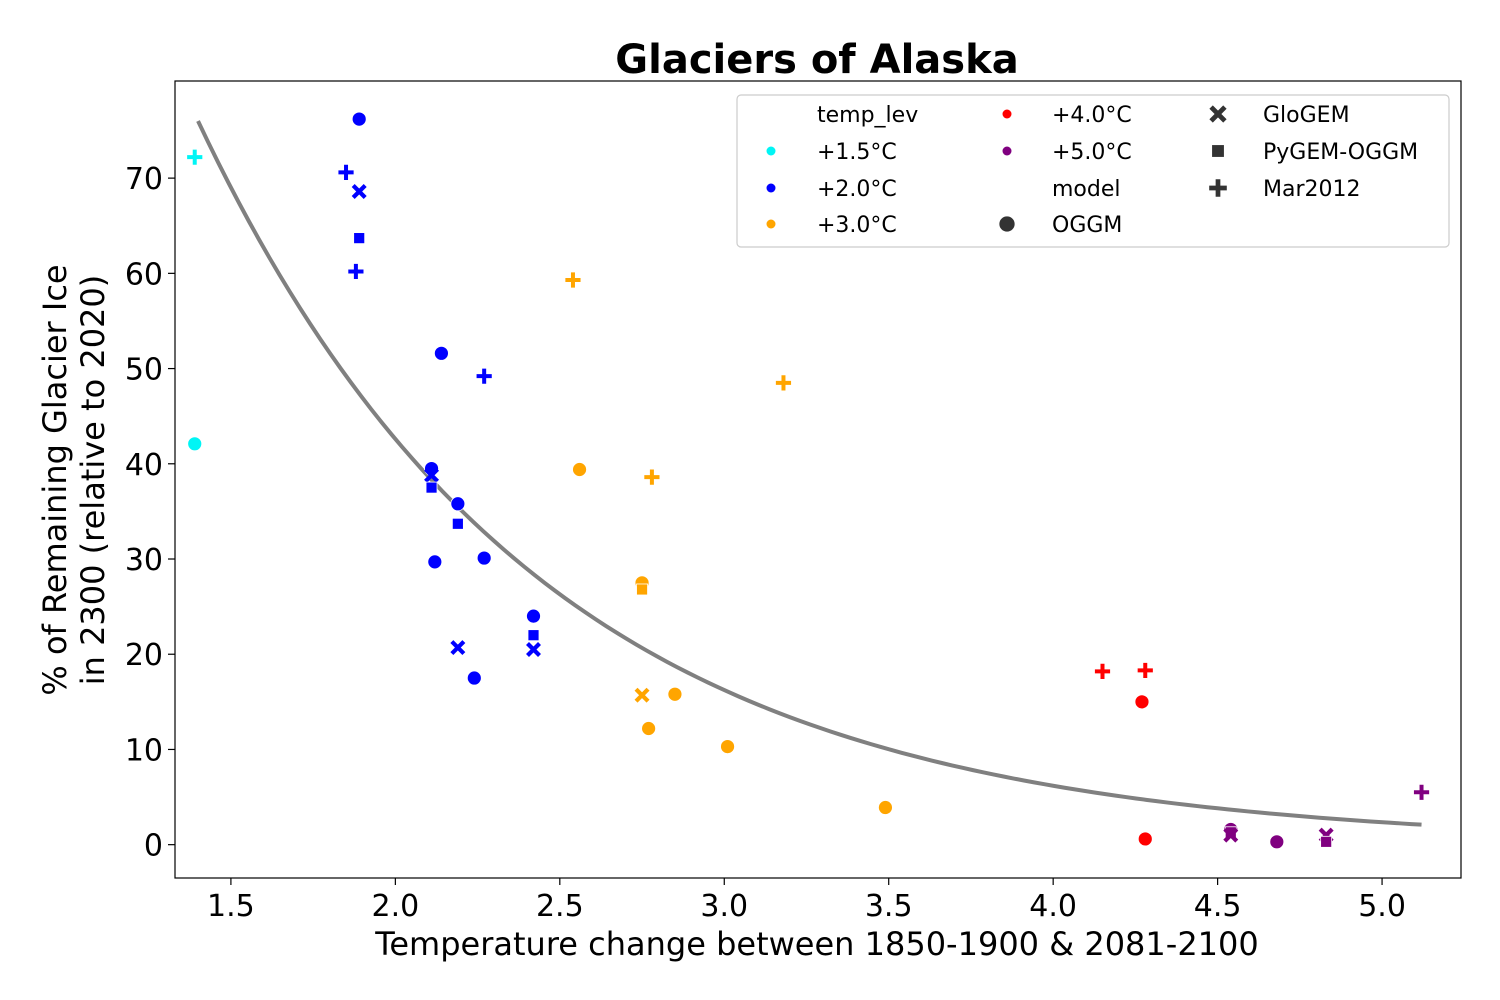 The height and width of the screenshot is (1000, 1500). What do you see at coordinates (816, 60) in the screenshot?
I see `chart-title: Glaciers of Alaska` at bounding box center [816, 60].